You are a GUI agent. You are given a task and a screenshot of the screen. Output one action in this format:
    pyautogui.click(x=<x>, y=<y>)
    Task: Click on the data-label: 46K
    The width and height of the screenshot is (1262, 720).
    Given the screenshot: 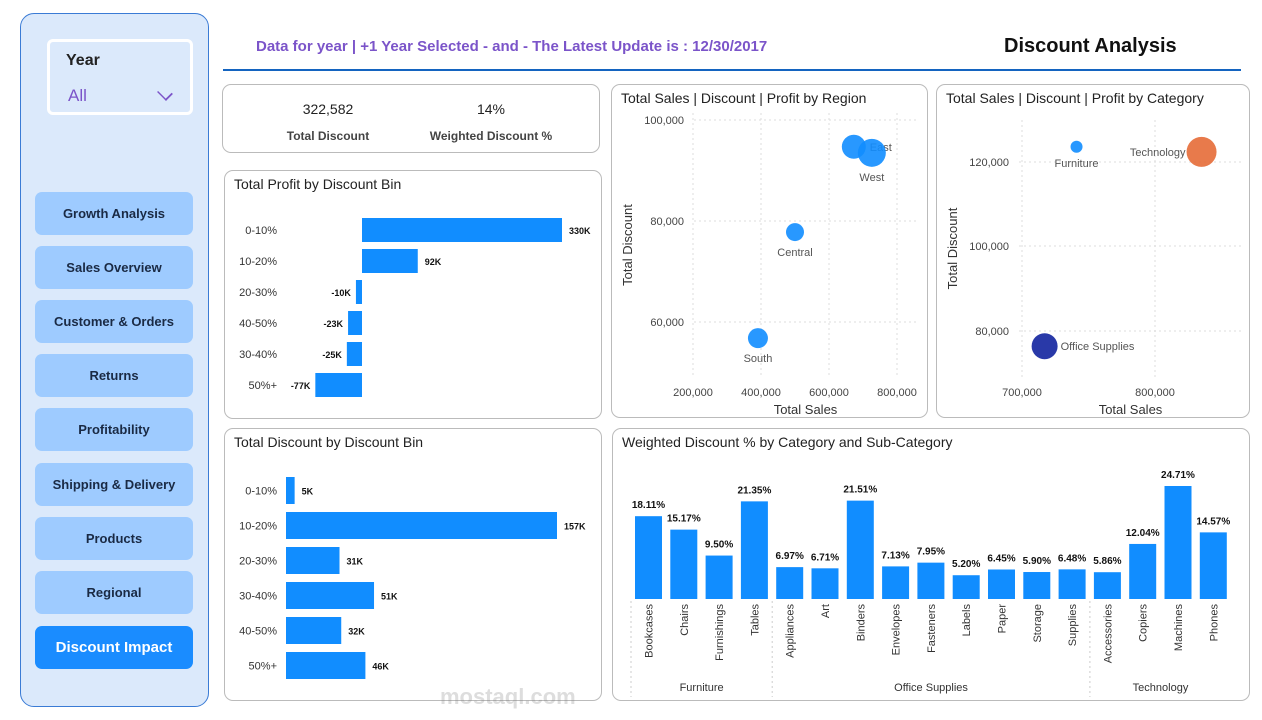 What is the action you would take?
    pyautogui.click(x=380, y=667)
    